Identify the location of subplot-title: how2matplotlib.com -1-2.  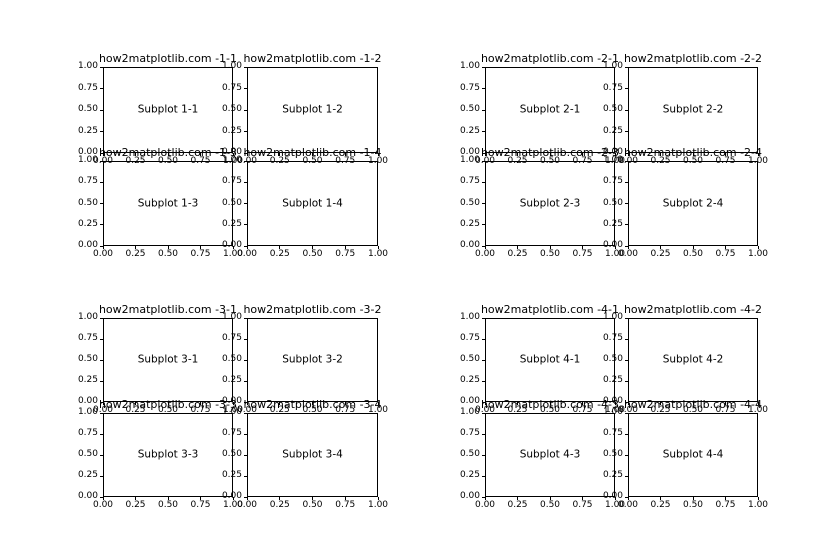
(312, 58).